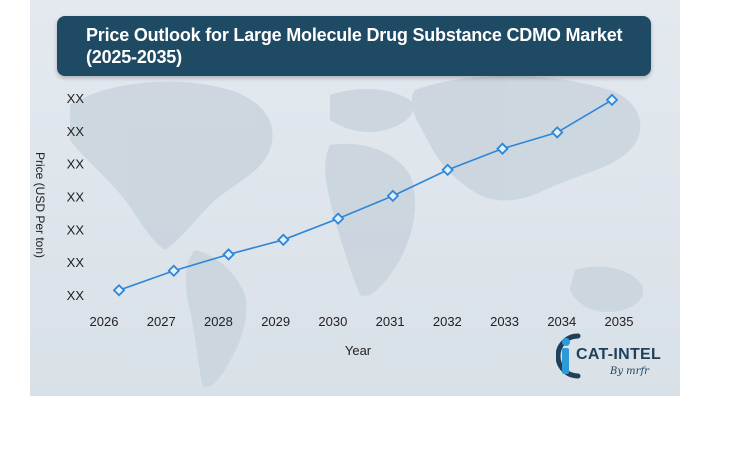 Image resolution: width=748 pixels, height=468 pixels. Describe the element at coordinates (619, 354) in the screenshot. I see `brand-name: CAT-INTEL` at that location.